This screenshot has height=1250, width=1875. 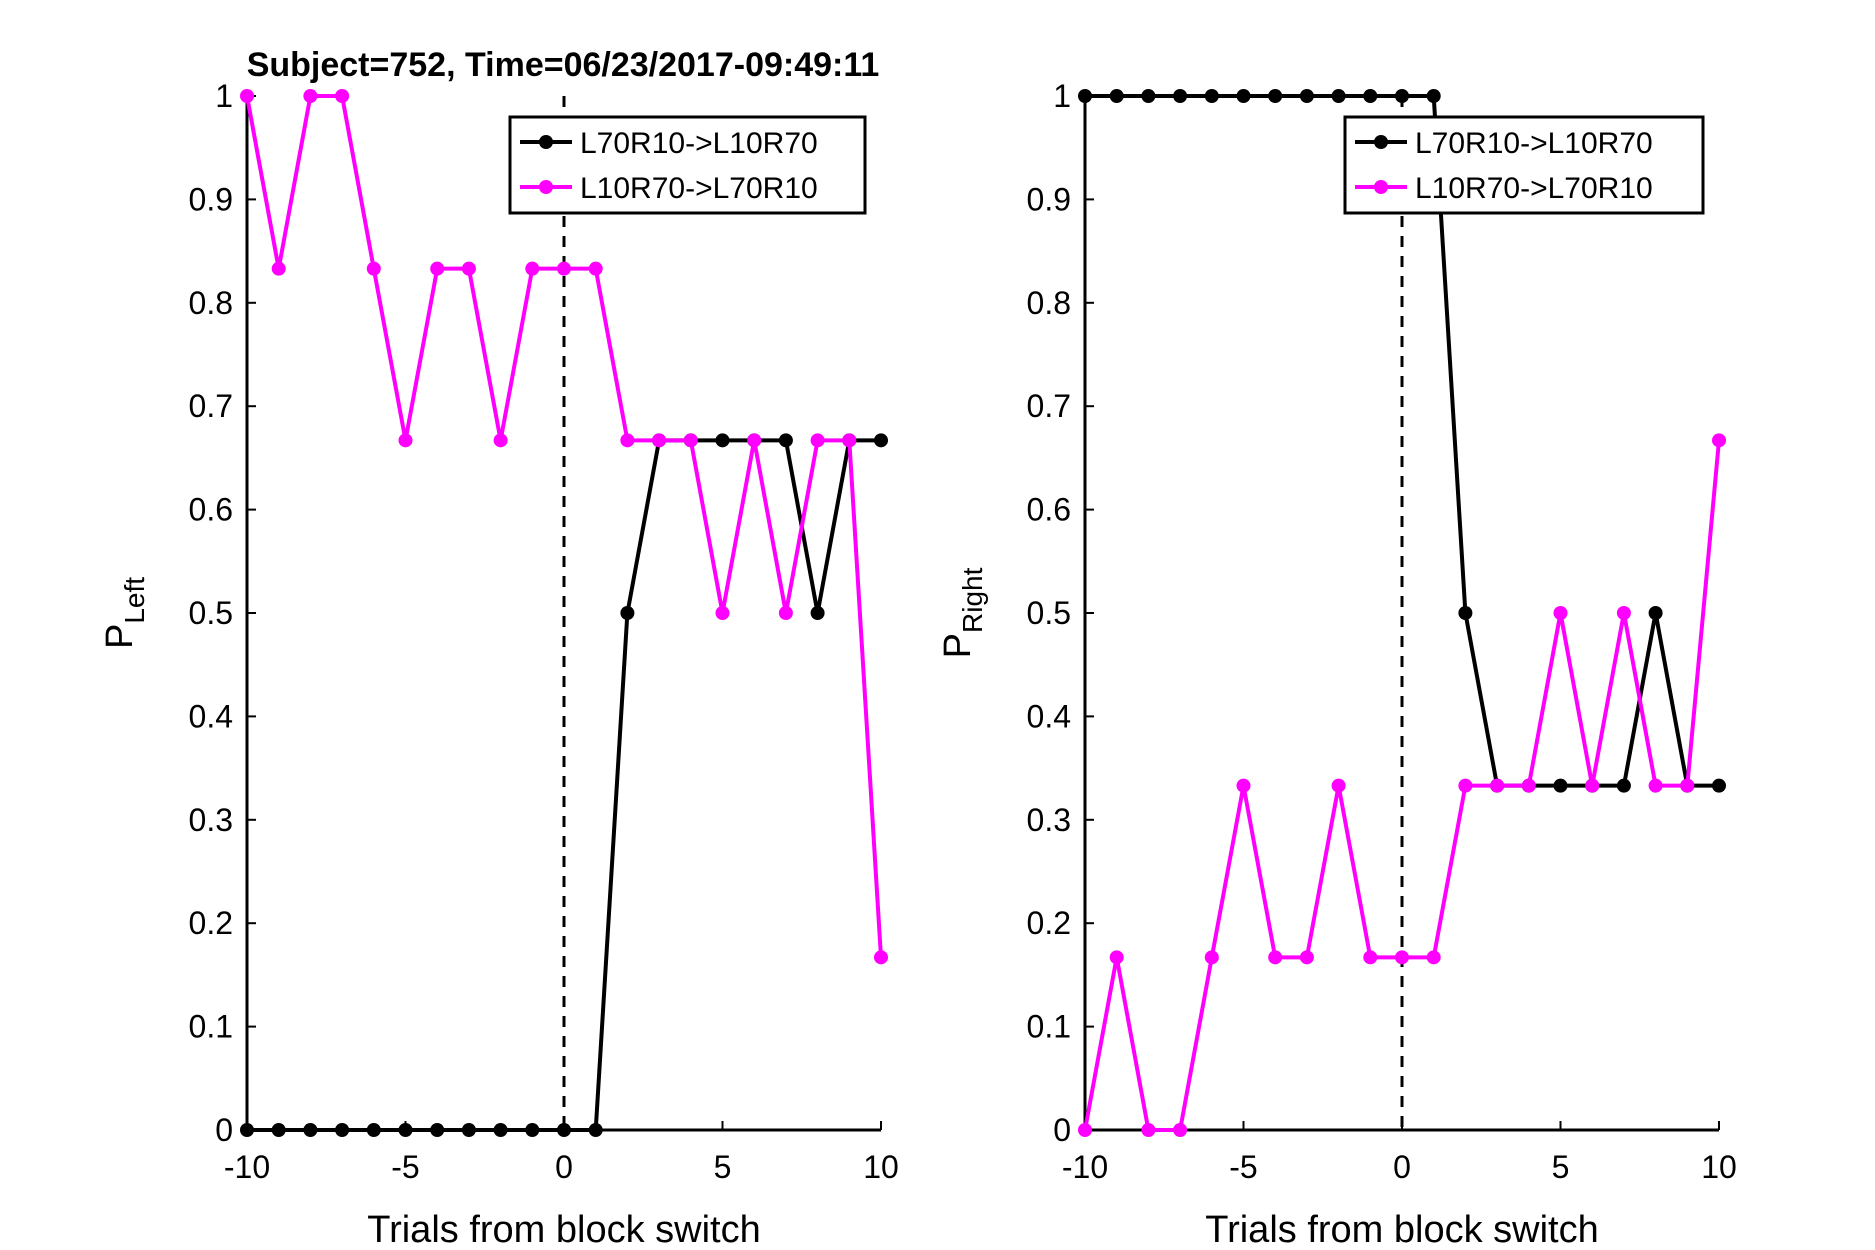 I want to click on x-tick-label: 5, so click(x=1561, y=1167).